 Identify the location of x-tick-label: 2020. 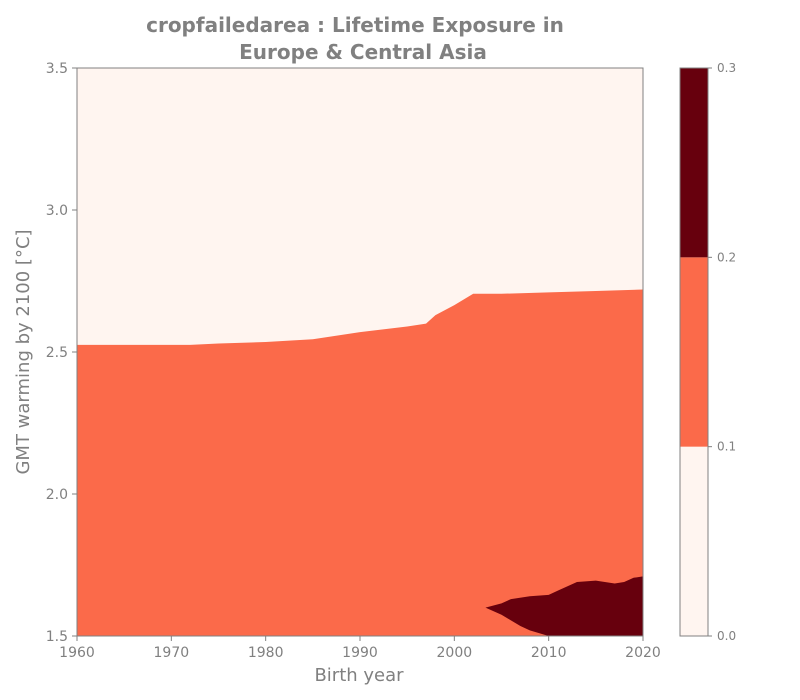
(643, 653).